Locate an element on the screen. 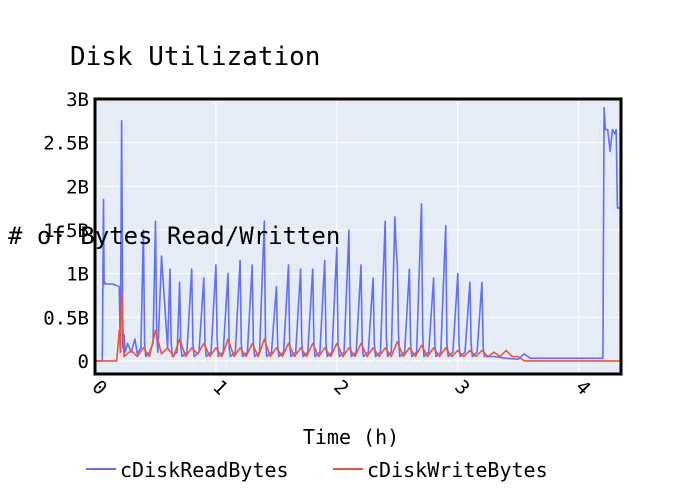  x-tick-label: 3 is located at coordinates (462, 388).